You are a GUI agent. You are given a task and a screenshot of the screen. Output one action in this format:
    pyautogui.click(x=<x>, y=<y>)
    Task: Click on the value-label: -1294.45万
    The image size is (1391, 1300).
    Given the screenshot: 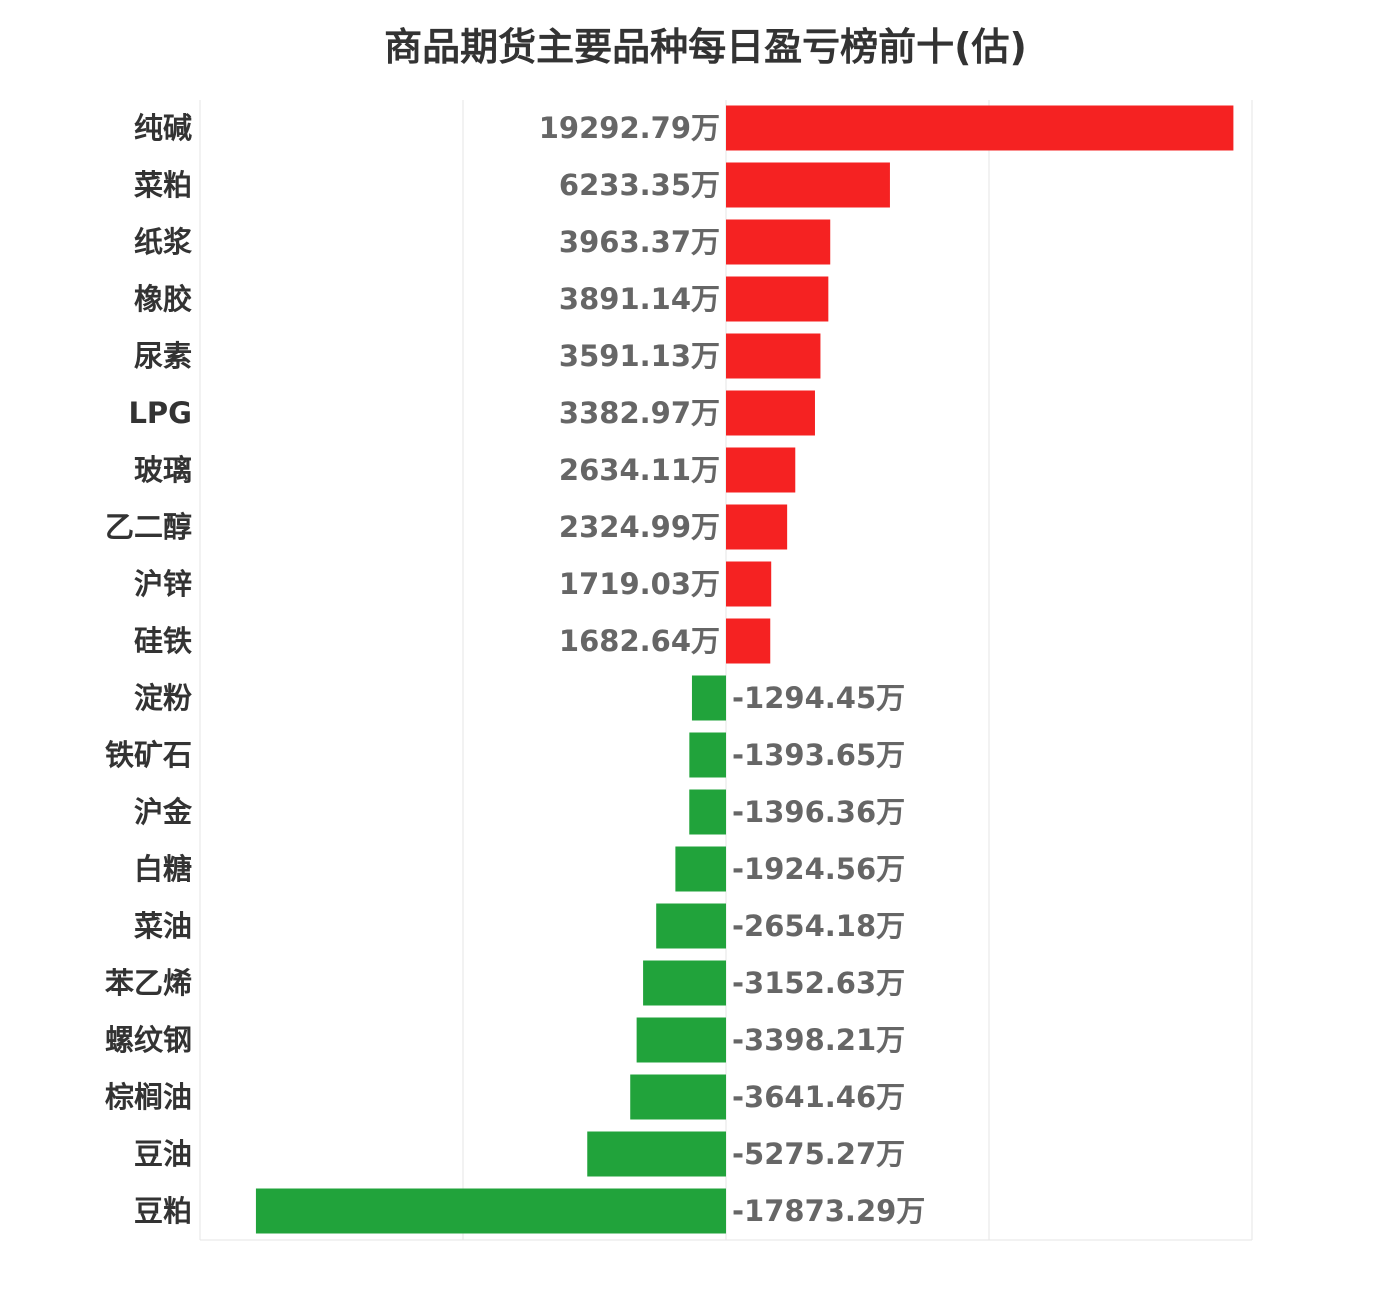 What is the action you would take?
    pyautogui.click(x=818, y=698)
    